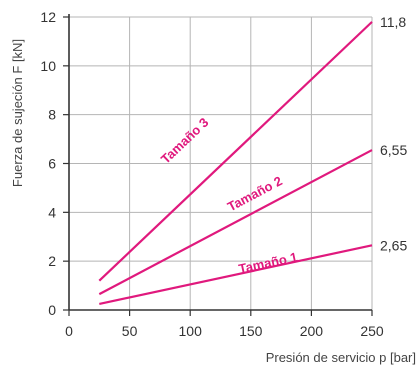  Describe the element at coordinates (191, 331) in the screenshot. I see `x-tick-label: 100` at that location.